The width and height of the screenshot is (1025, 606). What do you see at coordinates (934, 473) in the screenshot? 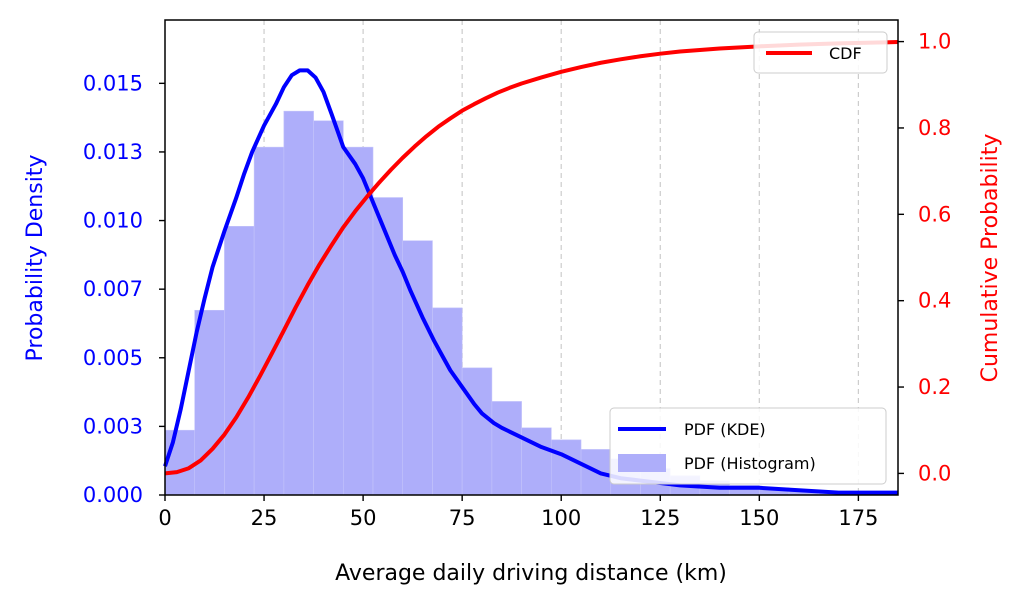
I see `right-tick-label-0: 0.0` at bounding box center [934, 473].